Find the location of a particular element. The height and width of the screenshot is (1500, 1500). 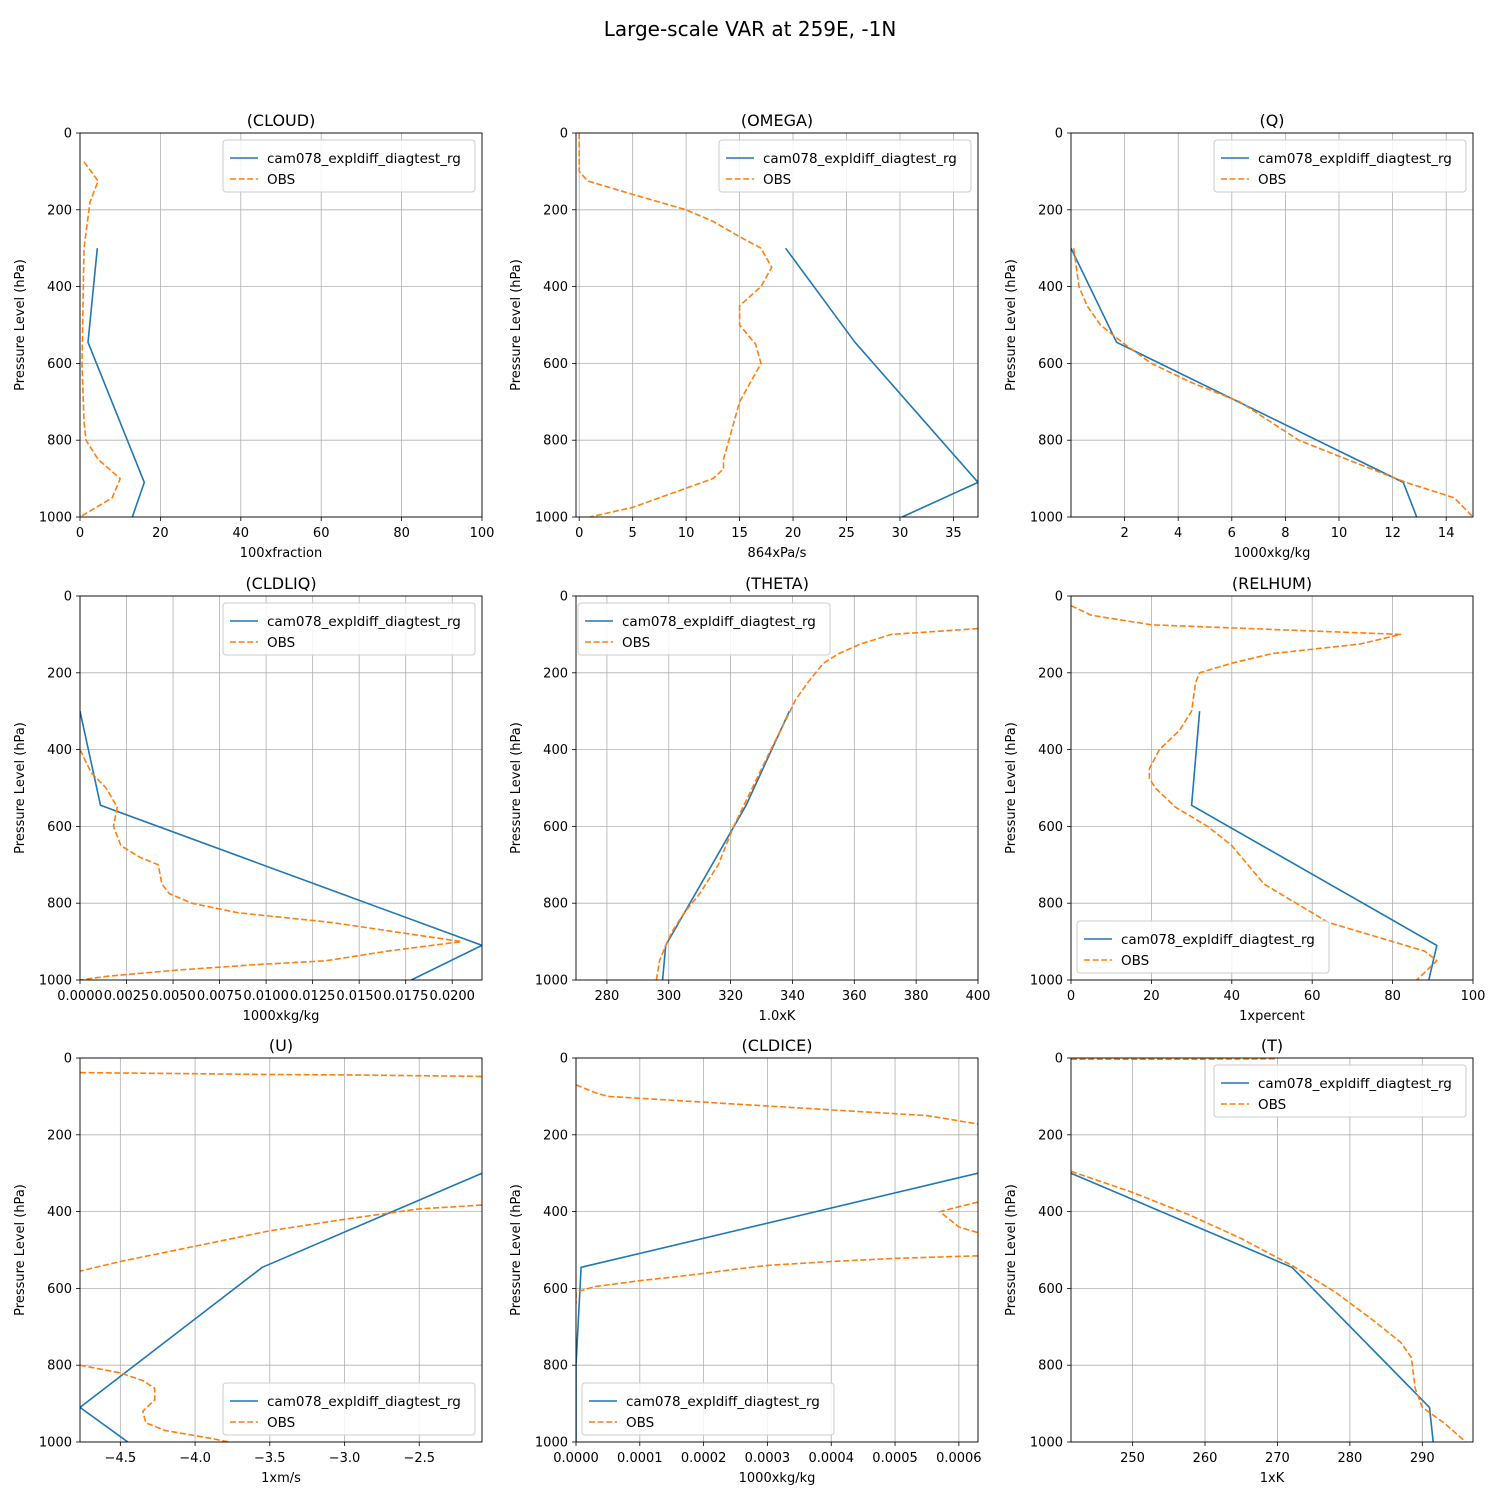

x-tick-label: 8 is located at coordinates (1285, 533).